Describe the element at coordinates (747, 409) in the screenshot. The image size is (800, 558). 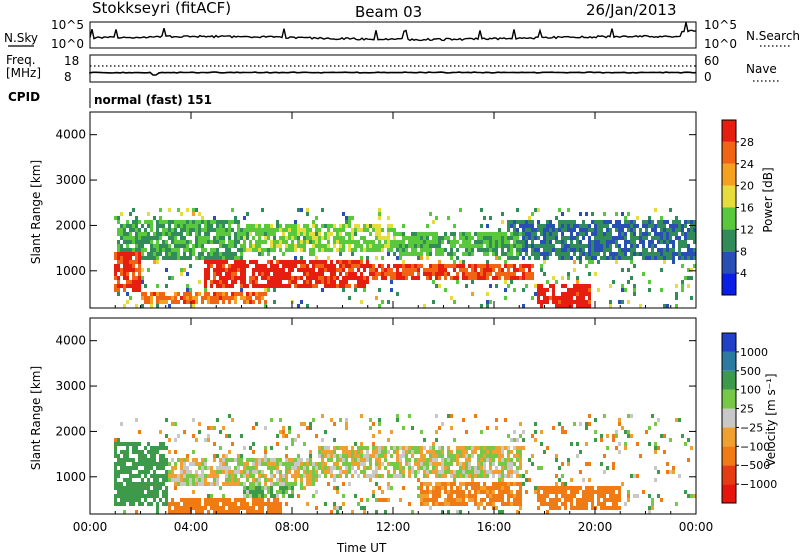
I see `colorbar-tick-label: 25` at that location.